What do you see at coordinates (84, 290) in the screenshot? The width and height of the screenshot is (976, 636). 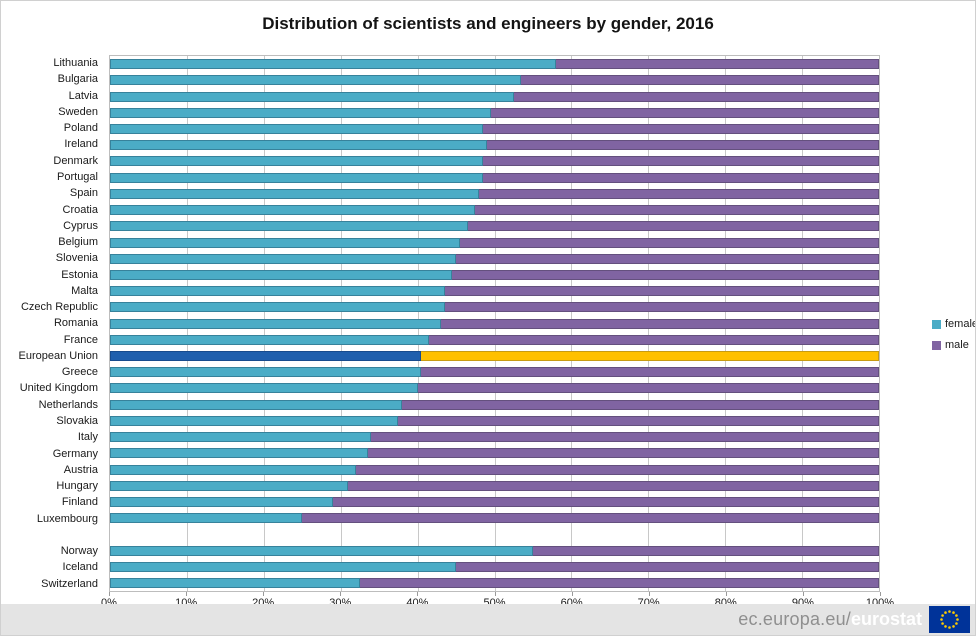 I see `y-axis-label: Malta` at bounding box center [84, 290].